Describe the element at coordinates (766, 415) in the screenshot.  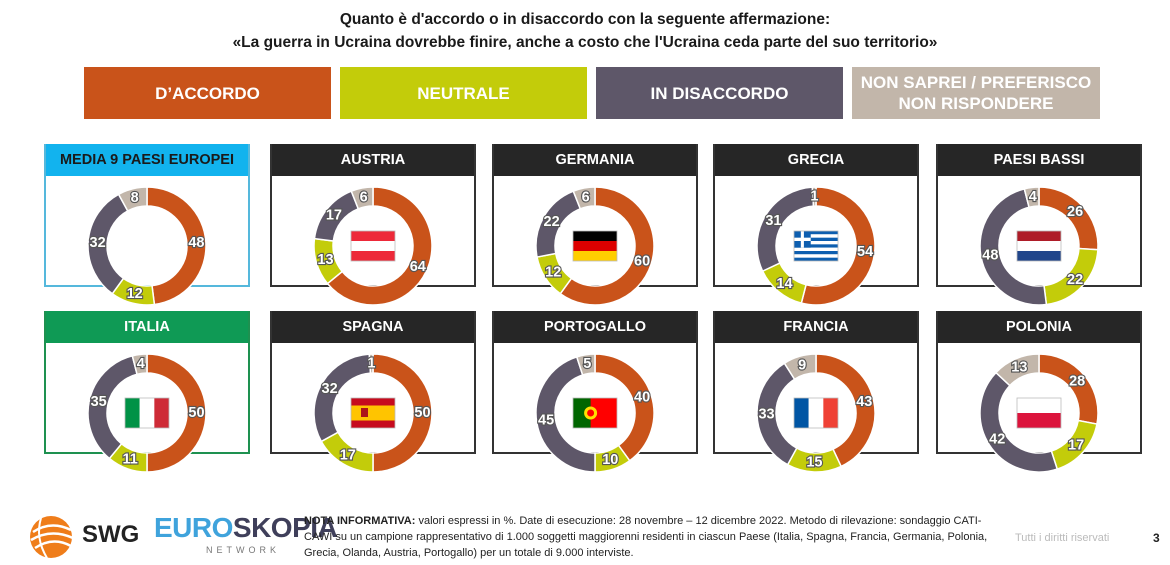
I see `segment-value-label: 33` at that location.